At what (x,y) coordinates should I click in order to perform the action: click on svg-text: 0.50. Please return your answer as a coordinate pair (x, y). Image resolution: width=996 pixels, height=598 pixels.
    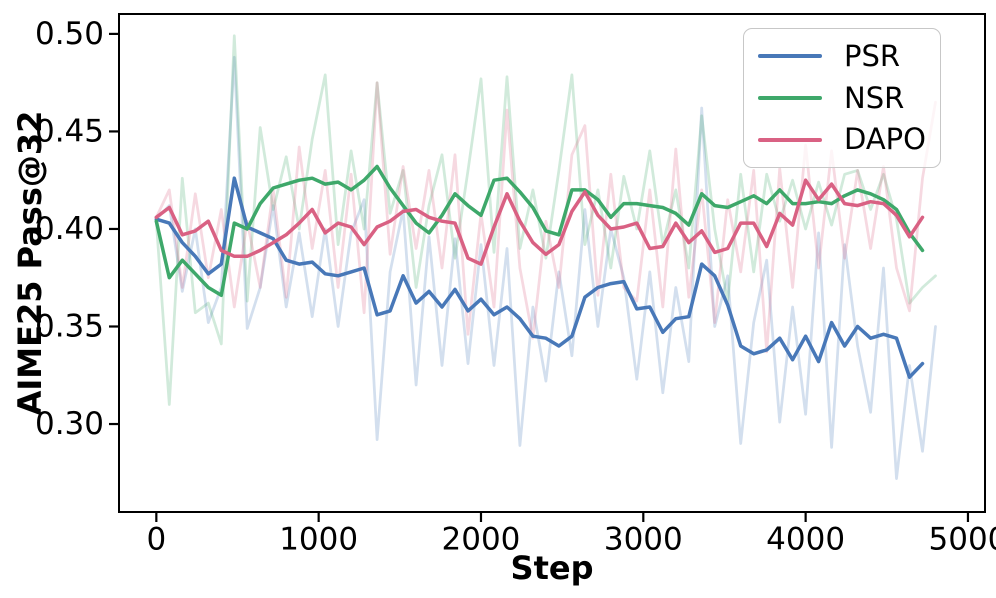
    Looking at the image, I should click on (69, 34).